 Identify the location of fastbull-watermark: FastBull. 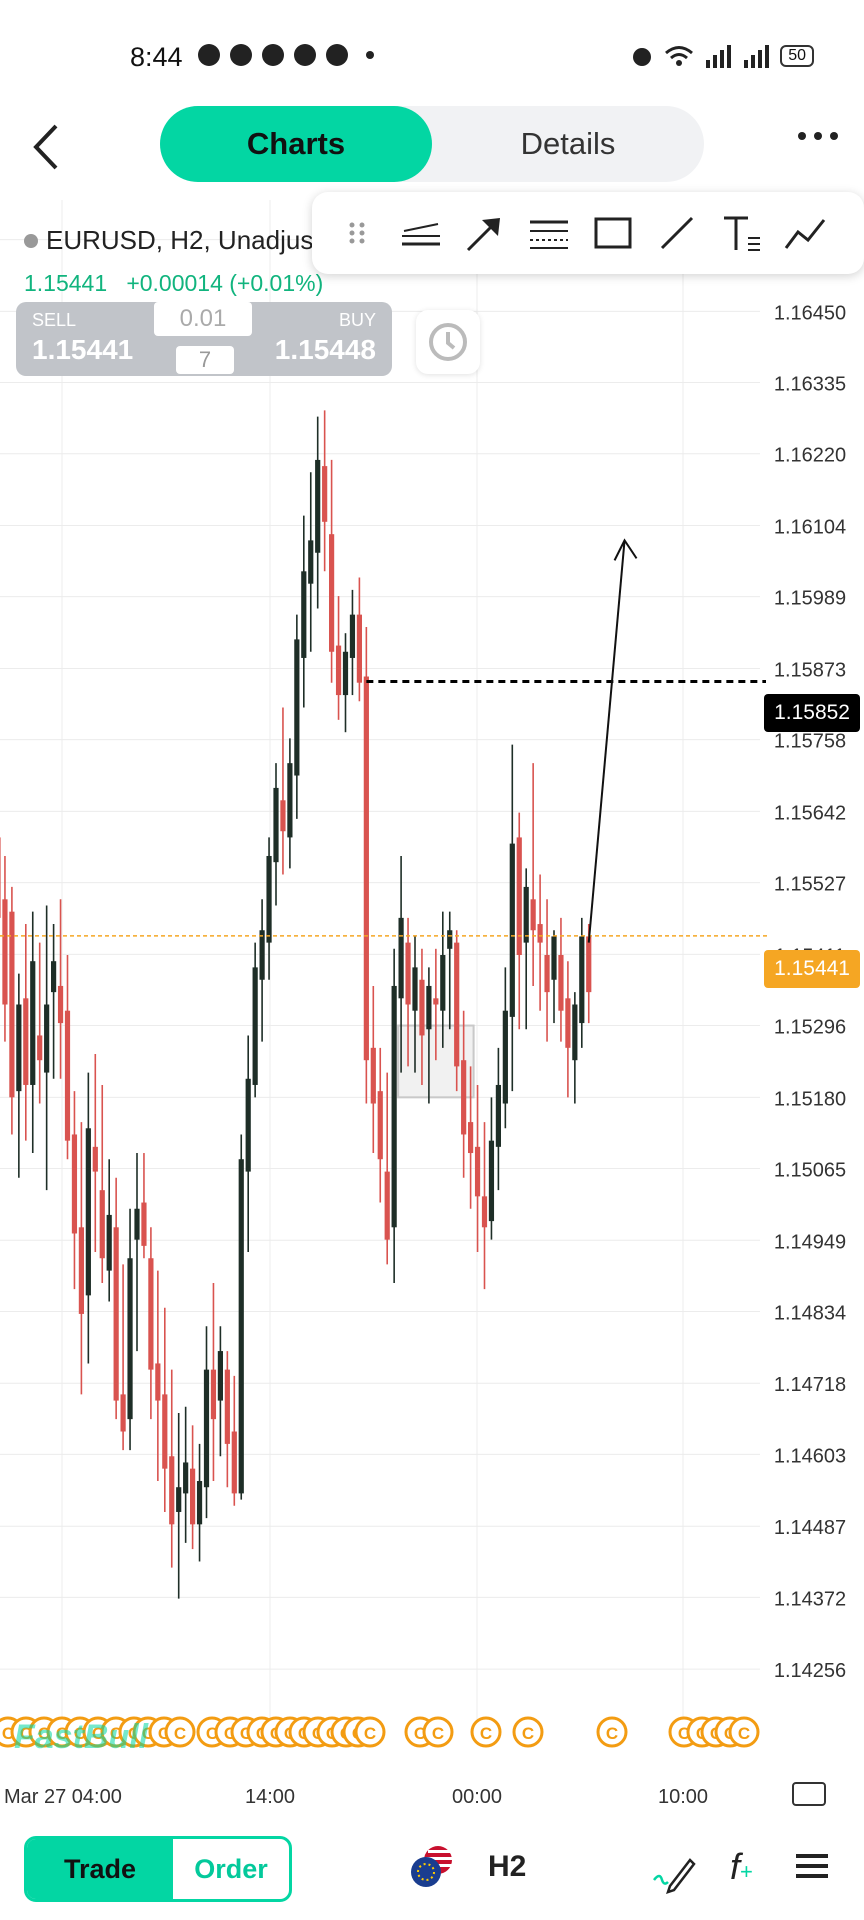
(81, 1737).